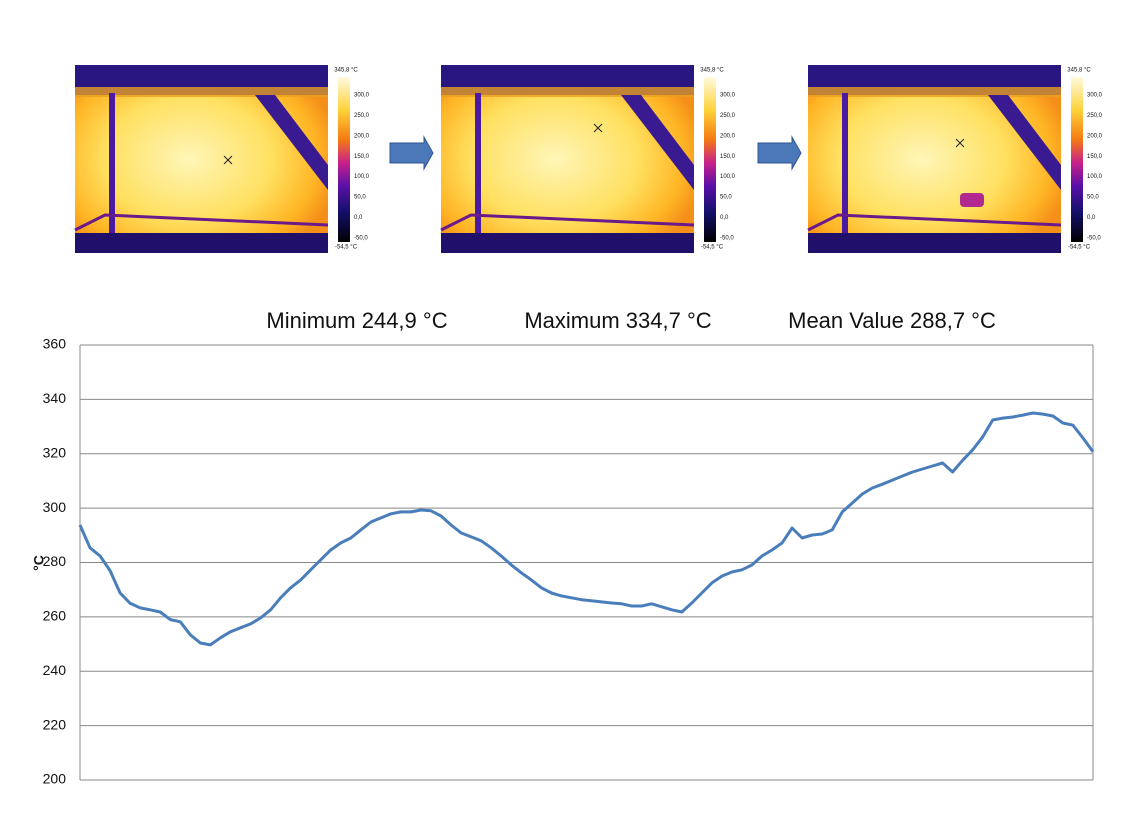 Image resolution: width=1134 pixels, height=820 pixels. Describe the element at coordinates (356, 320) in the screenshot. I see `annotation: Minimum 244,9 °C` at that location.